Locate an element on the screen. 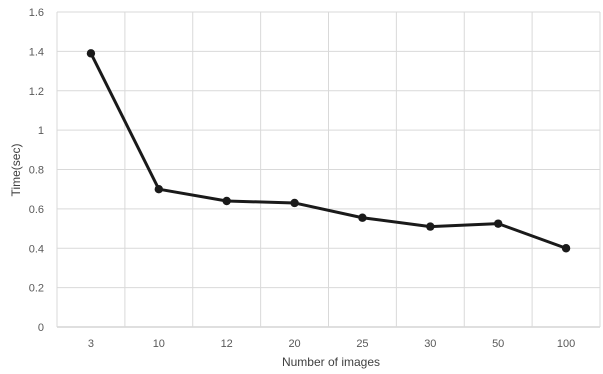 Image resolution: width=603 pixels, height=374 pixels. x-tick-label: 12 is located at coordinates (227, 344).